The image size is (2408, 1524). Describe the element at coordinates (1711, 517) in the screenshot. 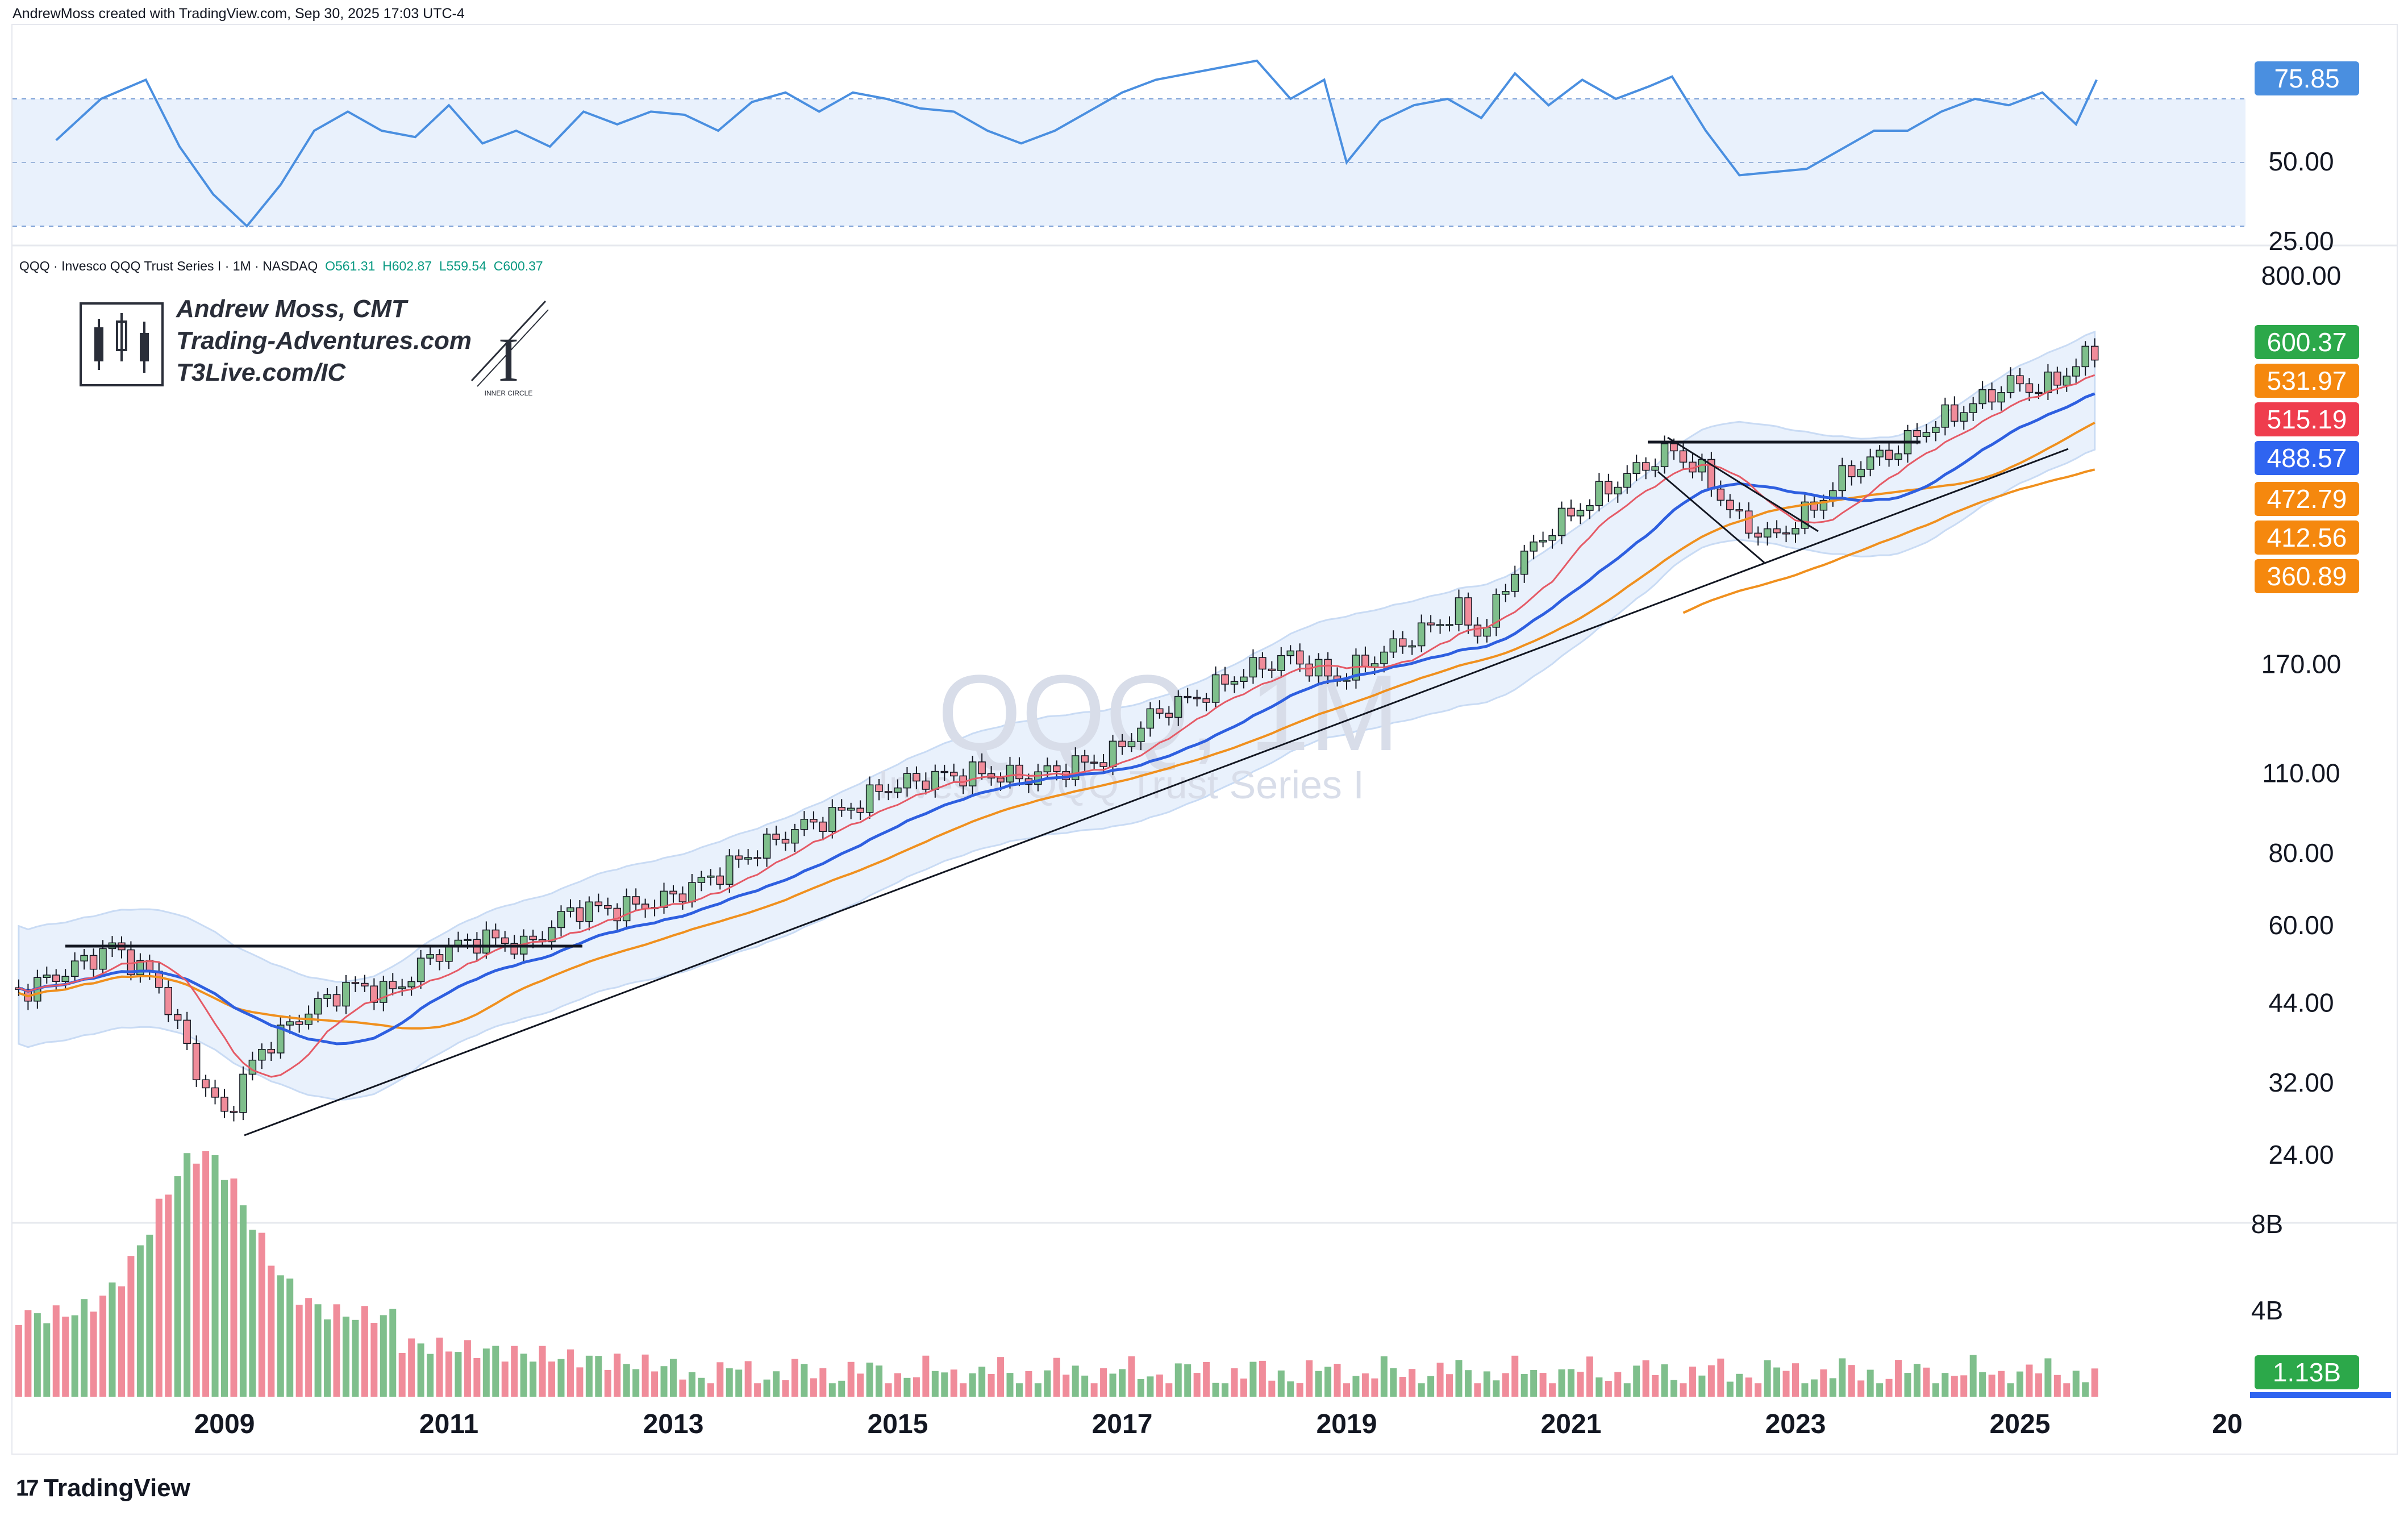

I see `wedge-upper` at that location.